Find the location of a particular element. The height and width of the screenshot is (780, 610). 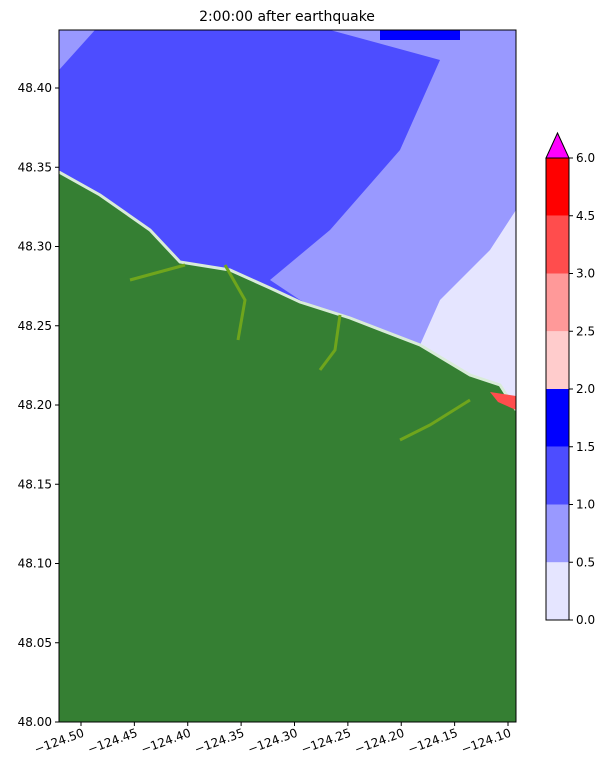

y-tick-label: 48.35 is located at coordinates (35, 167).